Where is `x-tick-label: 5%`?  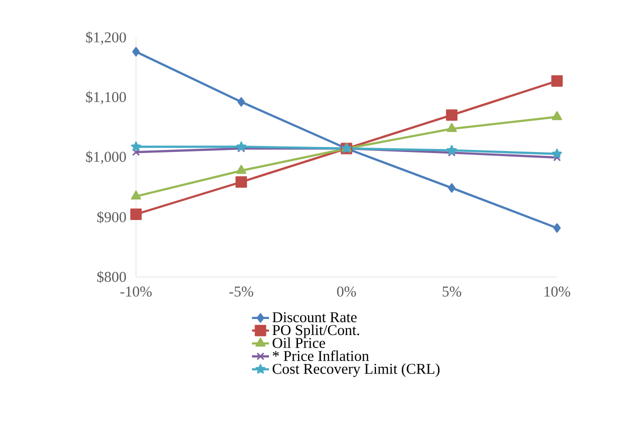 x-tick-label: 5% is located at coordinates (452, 291).